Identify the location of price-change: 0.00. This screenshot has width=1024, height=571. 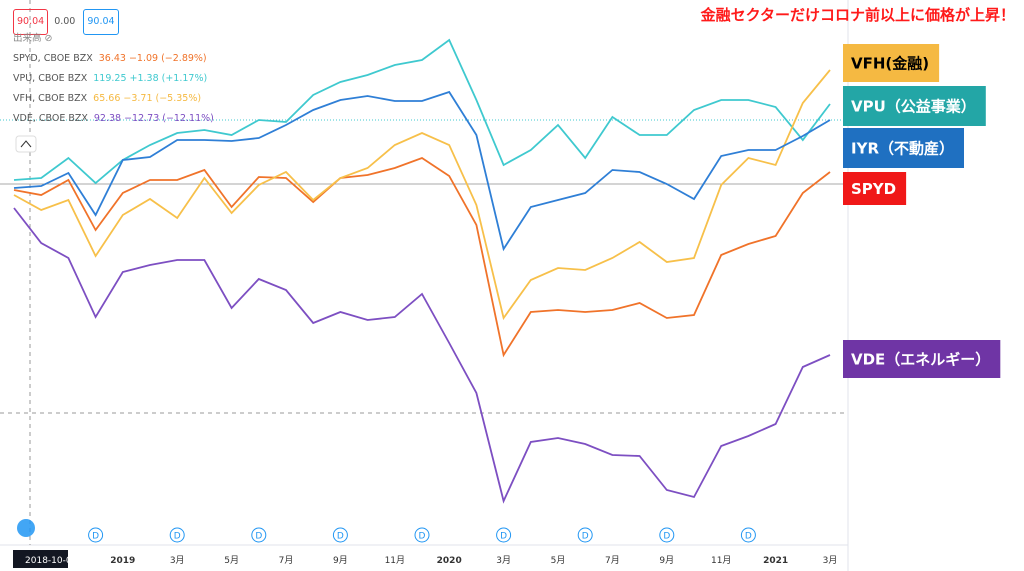
(65, 21).